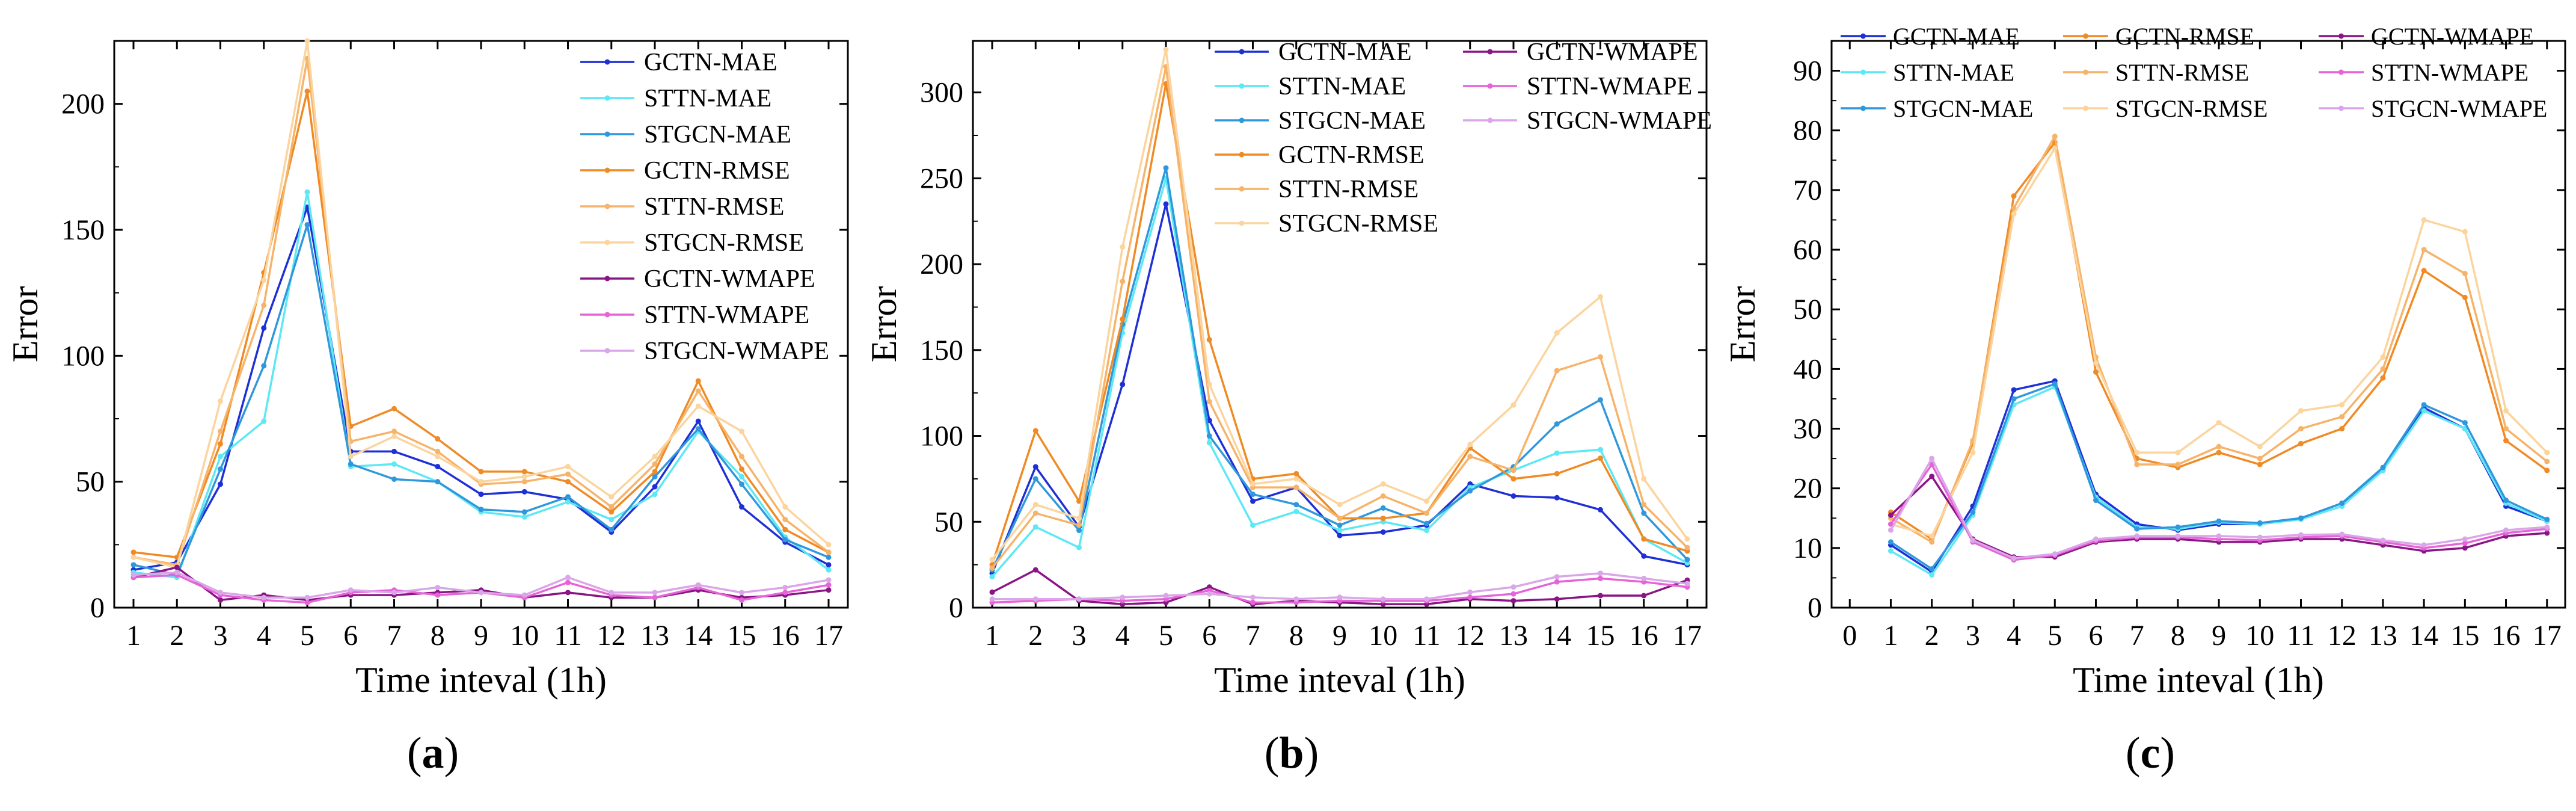 The height and width of the screenshot is (811, 2576). I want to click on x-tick-label: 12, so click(1470, 636).